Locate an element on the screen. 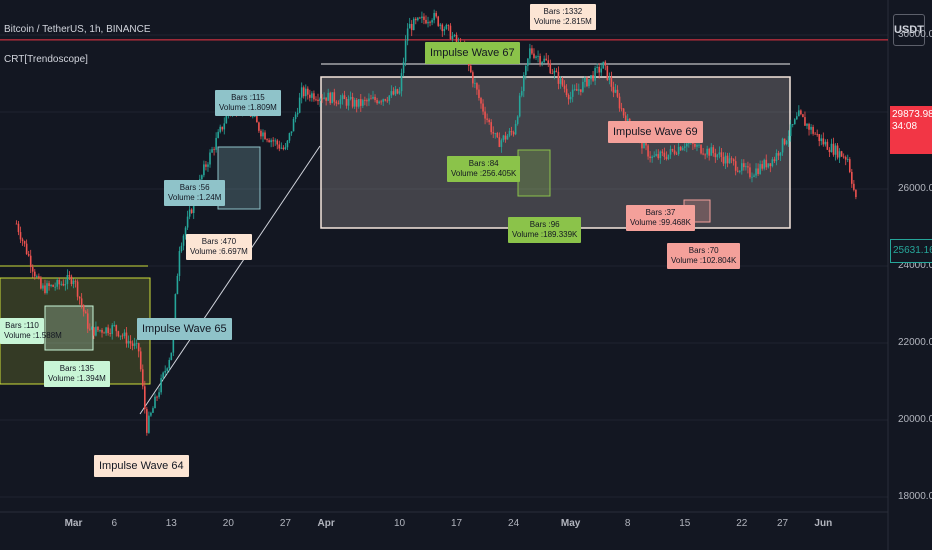  symbol-title: Bitcoin / TetherUS, 1h, BINANCE is located at coordinates (77, 29).